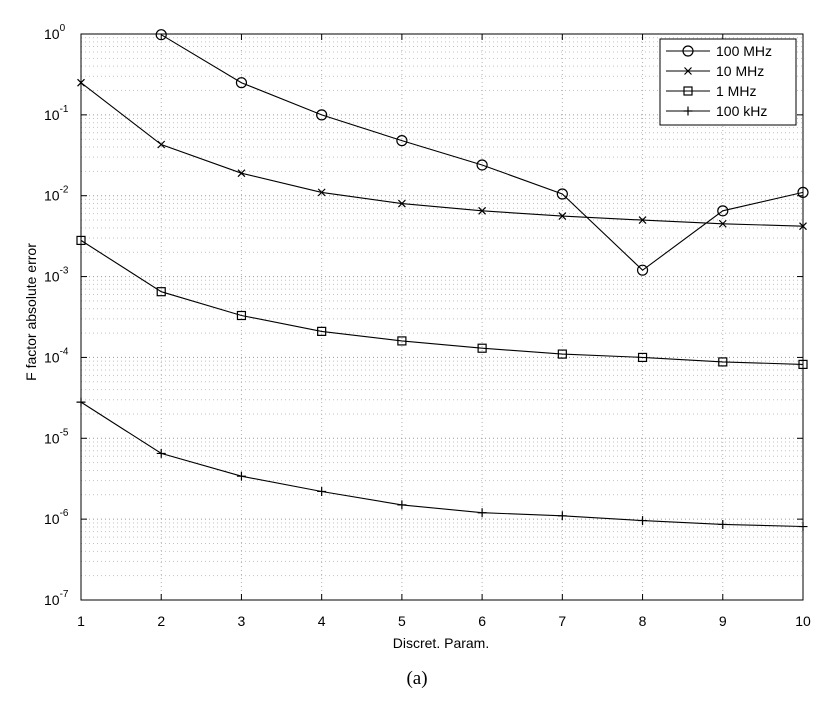 This screenshot has width=834, height=703. Describe the element at coordinates (643, 621) in the screenshot. I see `x-tick-label: 8` at that location.